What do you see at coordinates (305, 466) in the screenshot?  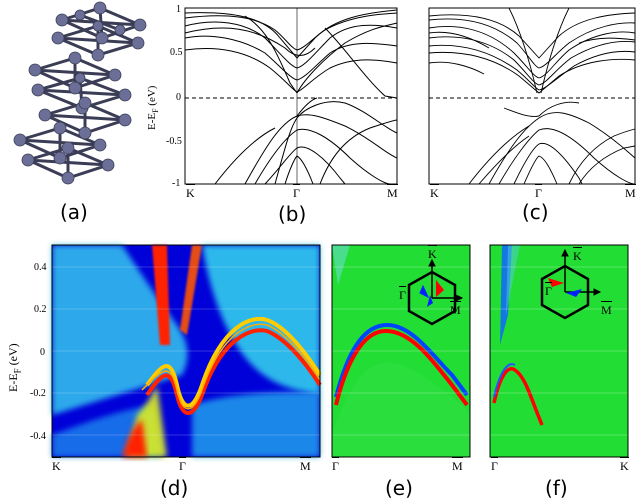 I see `xtick-d-m: M` at bounding box center [305, 466].